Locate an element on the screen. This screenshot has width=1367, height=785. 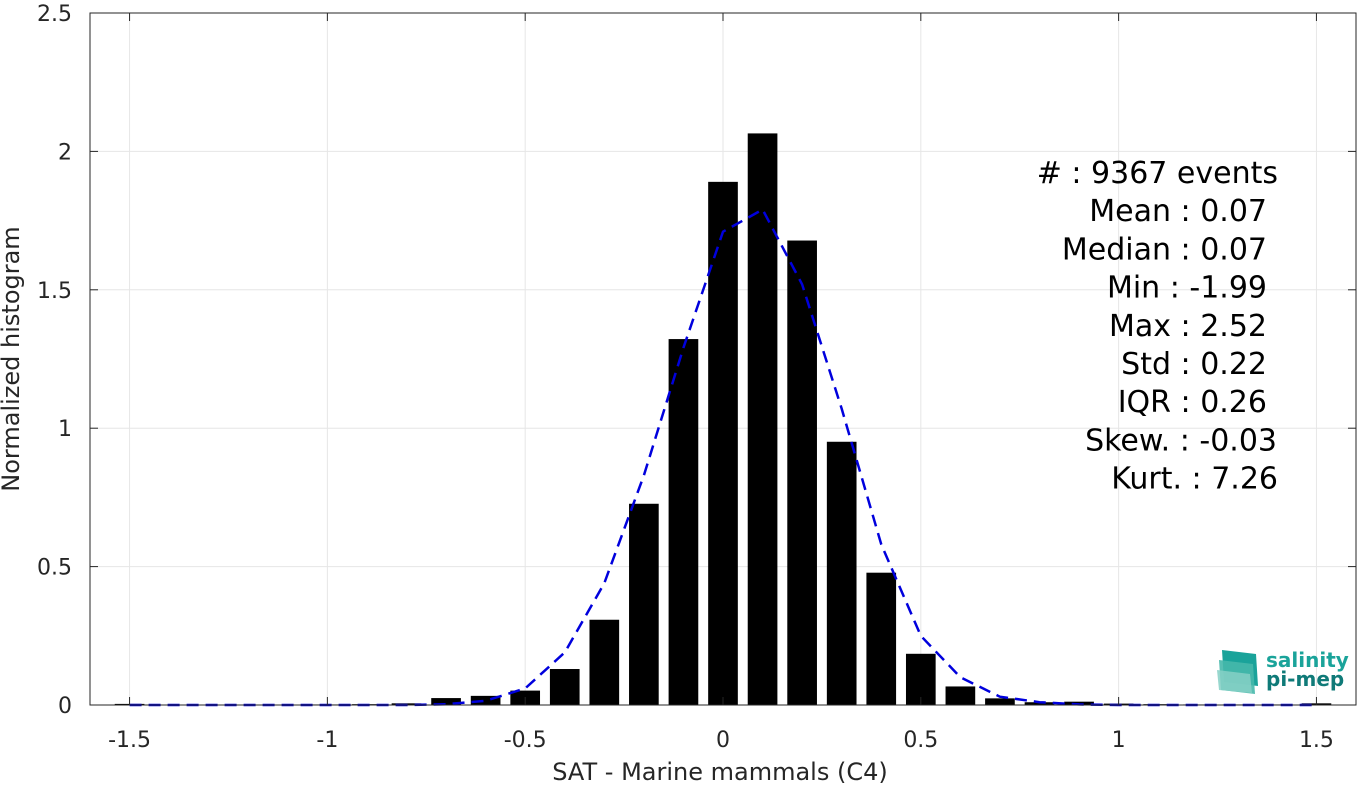
y-tick-label: 2 is located at coordinates (65, 152).